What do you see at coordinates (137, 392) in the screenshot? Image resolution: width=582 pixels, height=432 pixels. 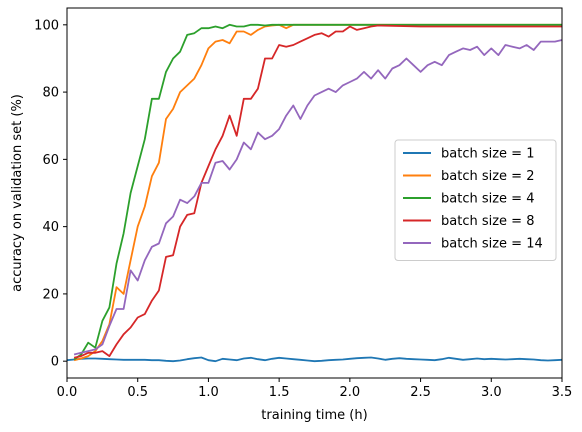 I see `x-tick-label: 0.5` at bounding box center [137, 392].